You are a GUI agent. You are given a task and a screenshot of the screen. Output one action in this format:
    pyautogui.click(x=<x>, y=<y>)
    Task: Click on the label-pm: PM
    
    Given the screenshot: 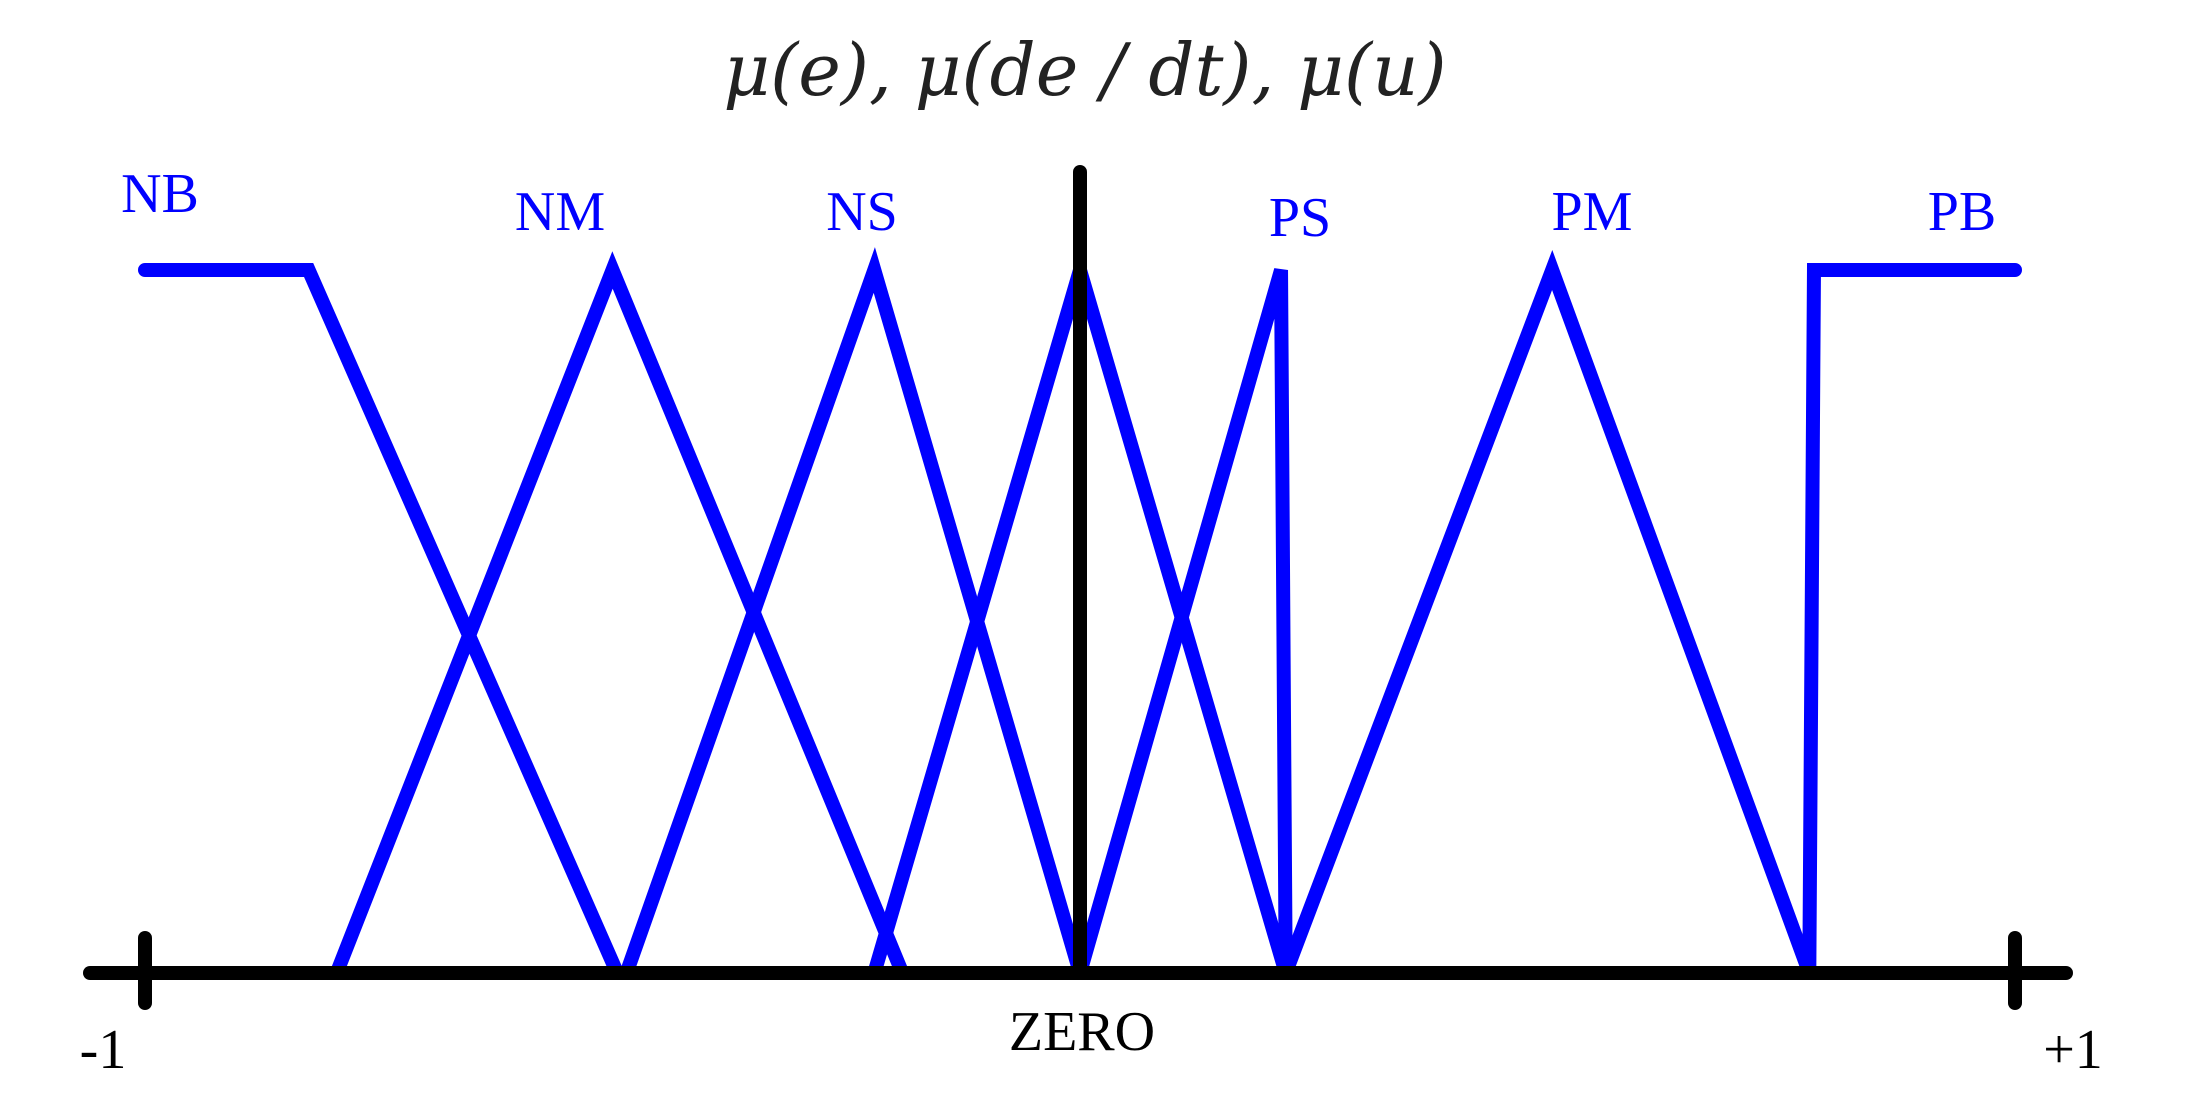 What is the action you would take?
    pyautogui.click(x=1592, y=212)
    